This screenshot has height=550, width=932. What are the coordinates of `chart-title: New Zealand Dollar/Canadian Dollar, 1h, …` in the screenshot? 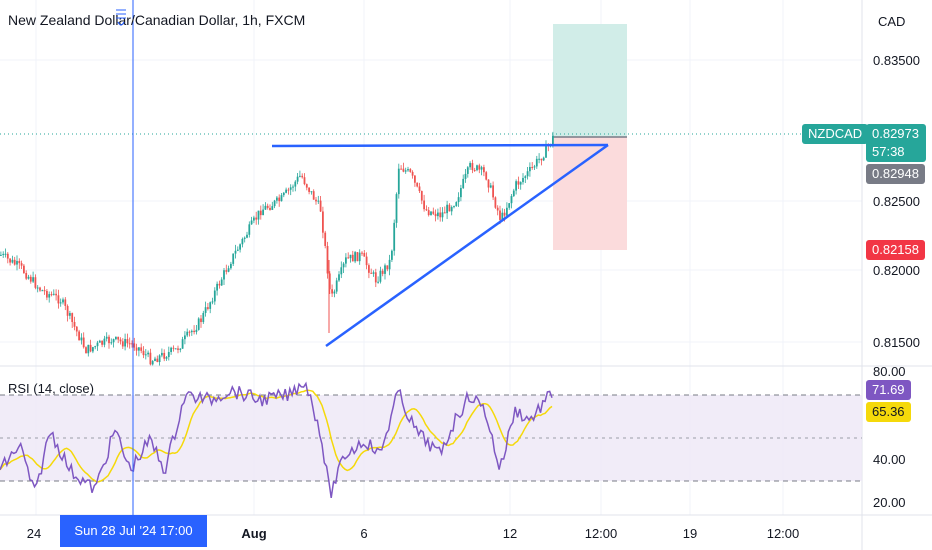 It's located at (157, 20).